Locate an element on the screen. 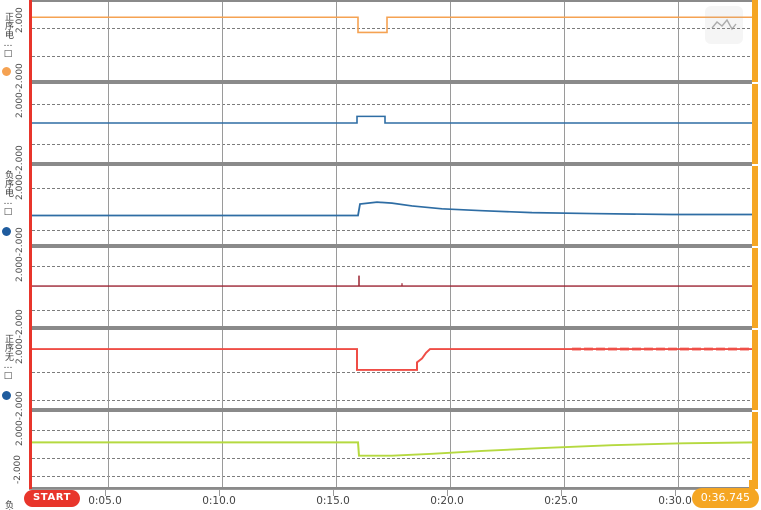 The image size is (761, 510). channel-scale-ch1-bottom-ch2-top: 2.000-2.000 is located at coordinates (20, 91).